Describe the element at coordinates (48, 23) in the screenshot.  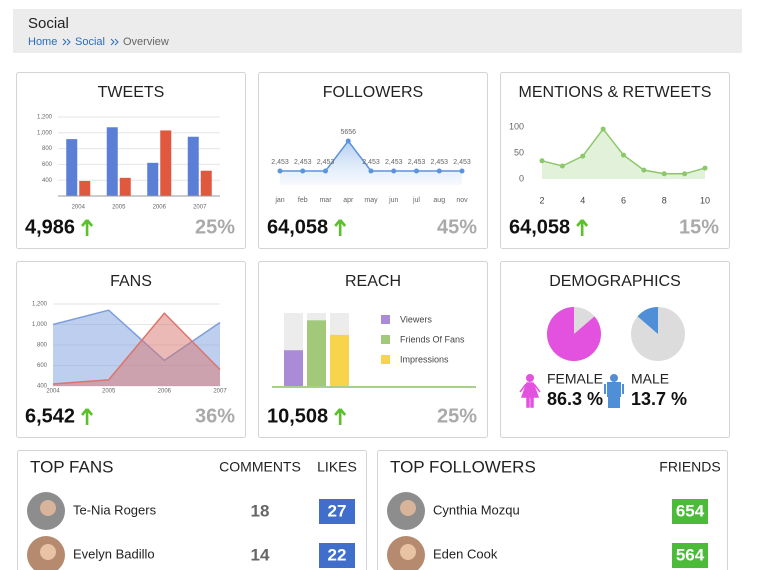
I see `page-title: Social` at that location.